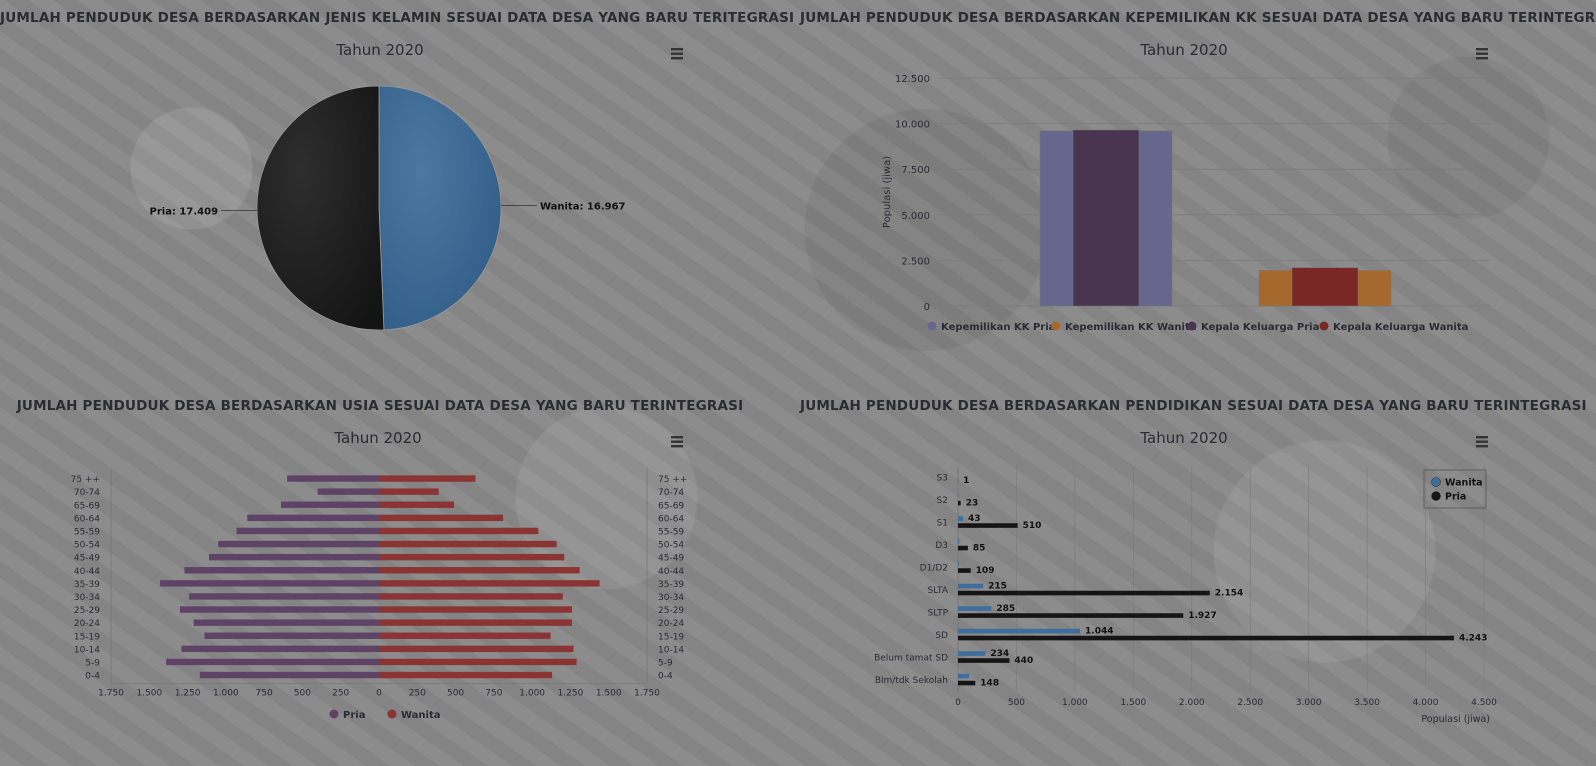 This screenshot has width=1596, height=766. What do you see at coordinates (671, 559) in the screenshot?
I see `y-tick-label-right: 45-49` at bounding box center [671, 559].